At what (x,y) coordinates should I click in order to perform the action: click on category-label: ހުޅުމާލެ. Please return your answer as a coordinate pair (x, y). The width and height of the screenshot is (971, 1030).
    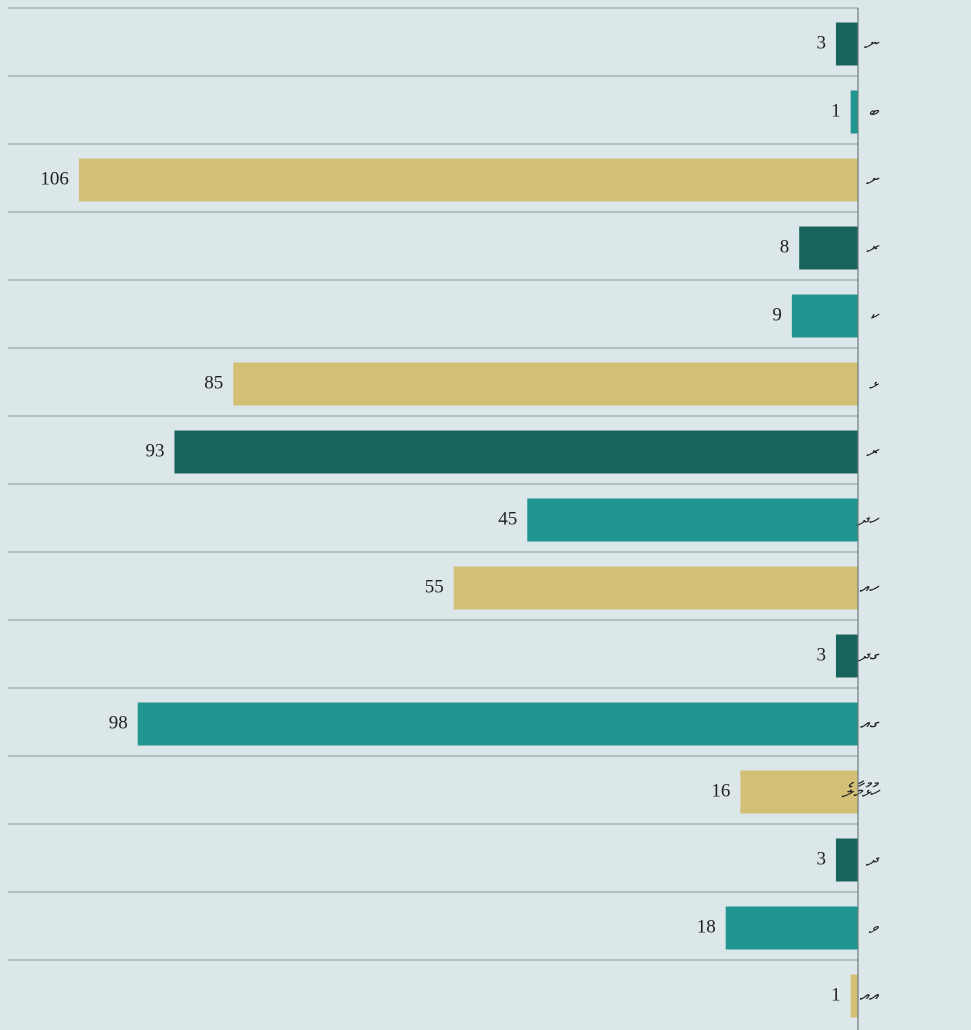
    Looking at the image, I should click on (861, 791).